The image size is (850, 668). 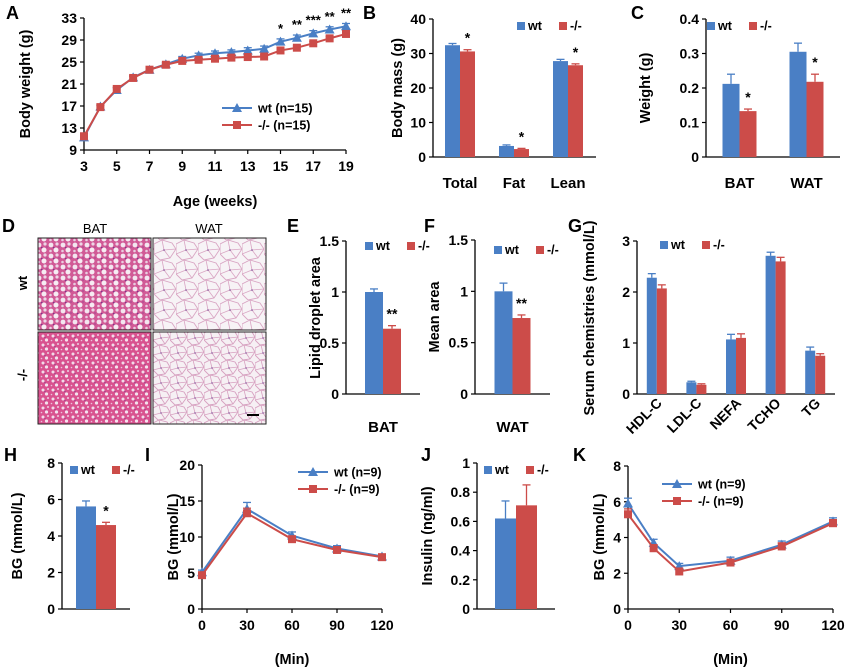 I want to click on y-tick-label: 17, so click(x=69, y=106).